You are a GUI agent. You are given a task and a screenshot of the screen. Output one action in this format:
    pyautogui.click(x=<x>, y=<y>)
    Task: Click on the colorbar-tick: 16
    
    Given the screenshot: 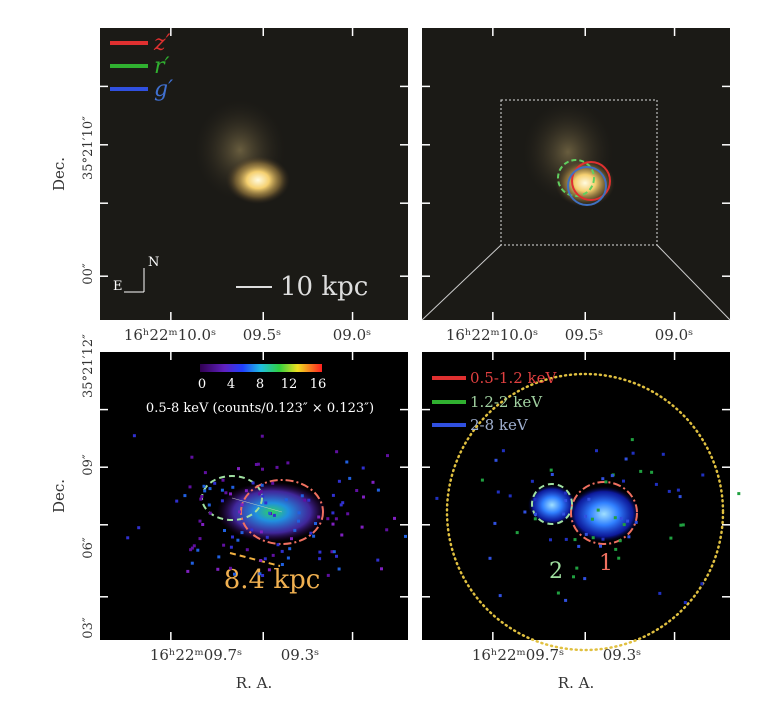 What is the action you would take?
    pyautogui.click(x=318, y=384)
    